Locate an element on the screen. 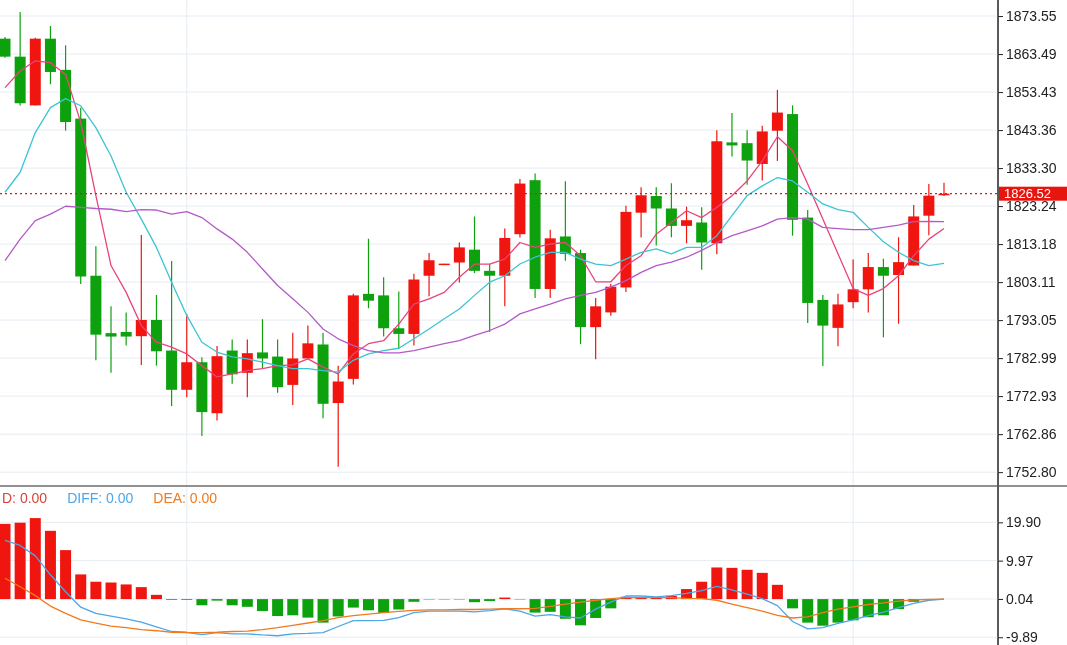 Image resolution: width=1067 pixels, height=645 pixels. y-tick-label: 9.97 is located at coordinates (1020, 560).